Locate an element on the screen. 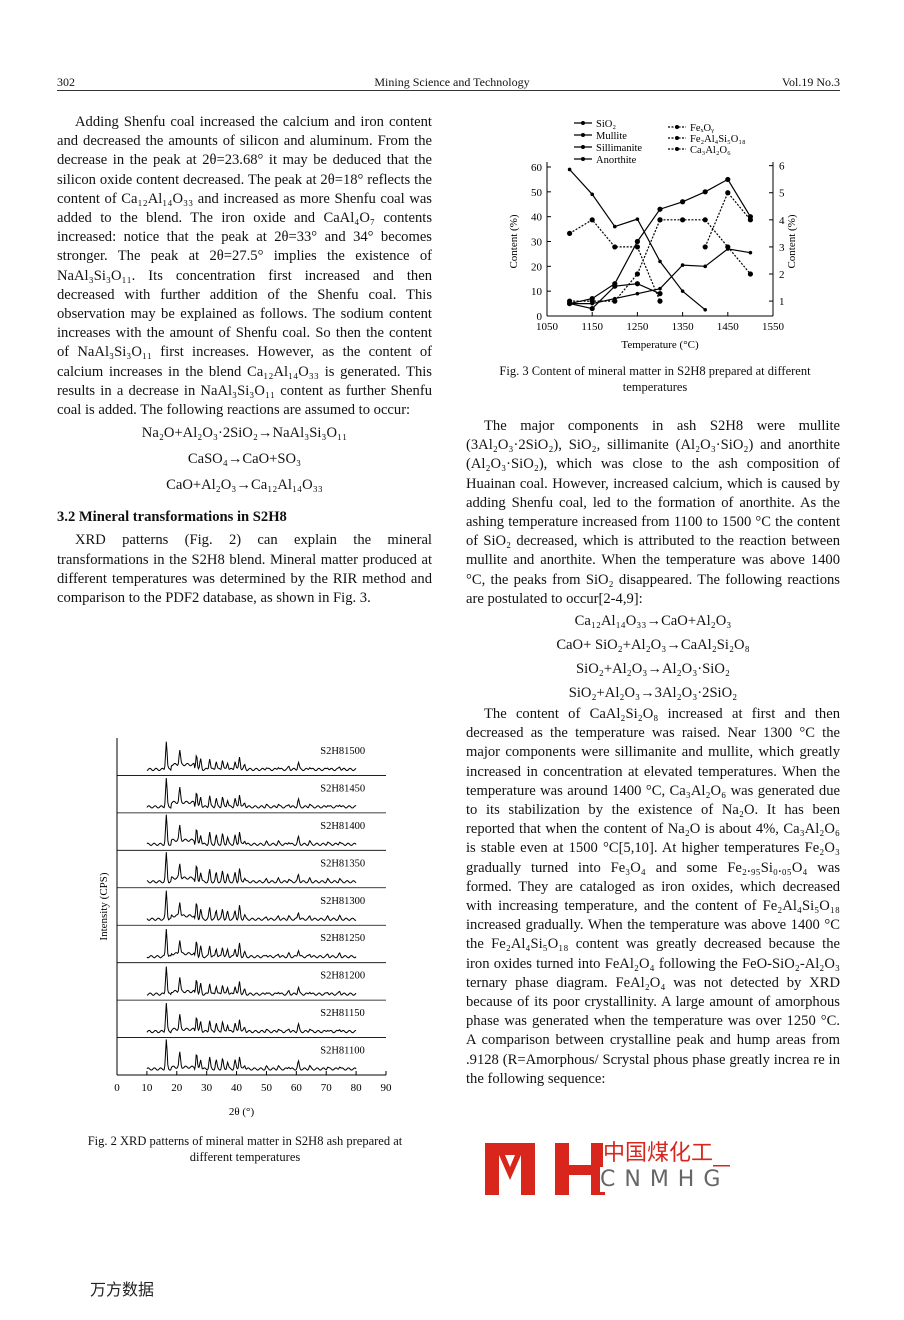 The height and width of the screenshot is (1320, 904). equation: CaSO₄→CaO+SO₃ is located at coordinates (244, 459).